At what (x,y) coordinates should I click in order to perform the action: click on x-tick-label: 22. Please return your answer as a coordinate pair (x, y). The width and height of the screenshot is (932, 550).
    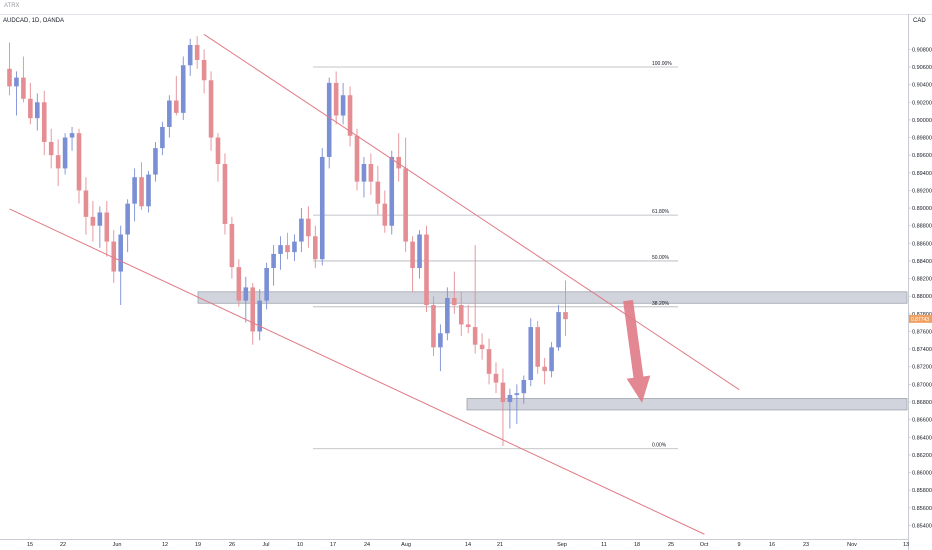
    Looking at the image, I should click on (63, 545).